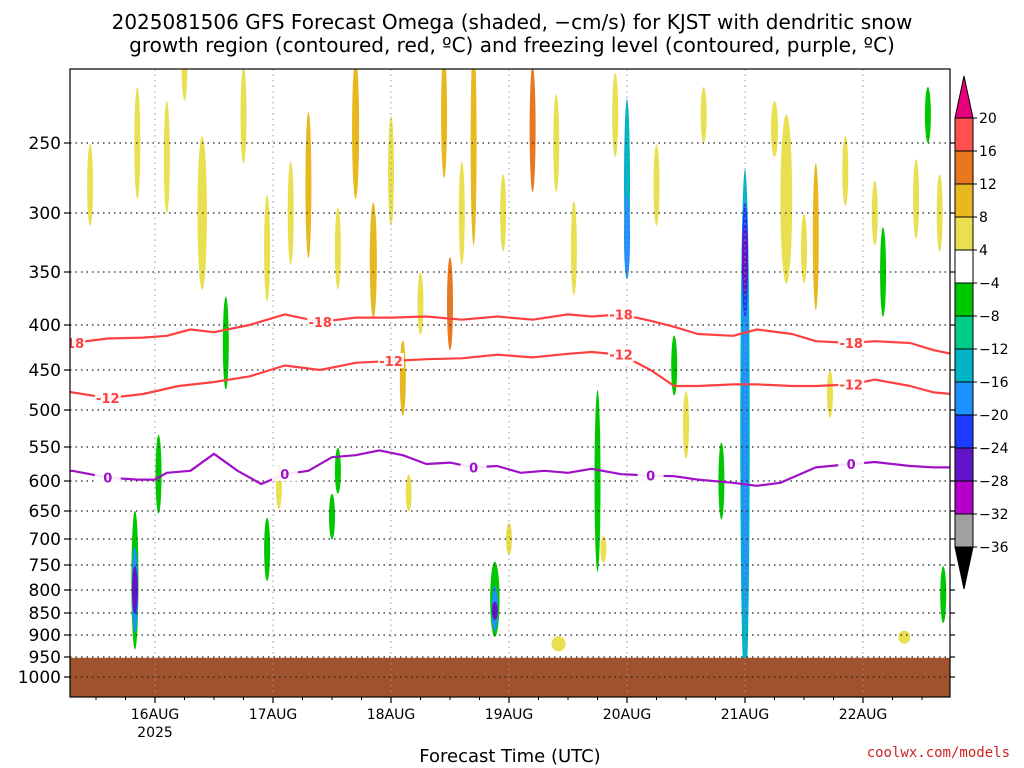  I want to click on contour-line-minus12, so click(510, 375).